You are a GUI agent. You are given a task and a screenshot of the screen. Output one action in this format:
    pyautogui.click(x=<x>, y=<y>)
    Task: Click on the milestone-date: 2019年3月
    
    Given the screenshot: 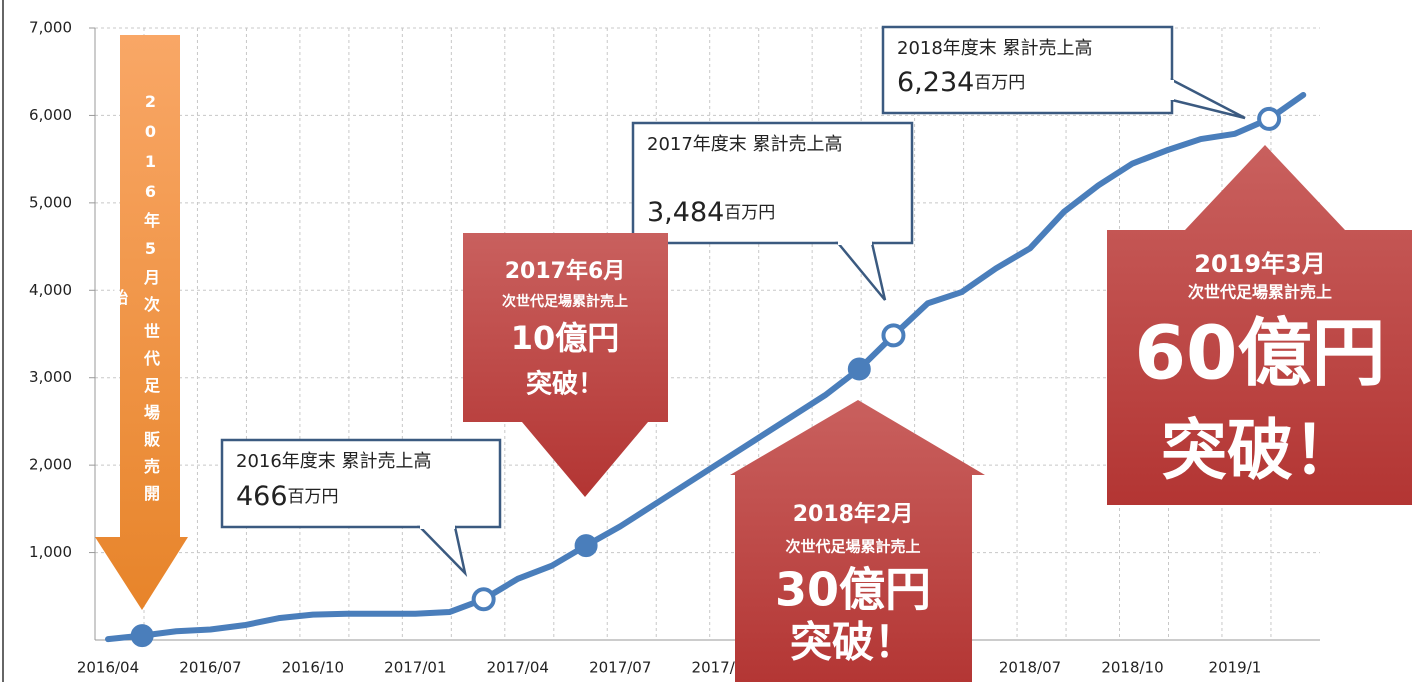 What is the action you would take?
    pyautogui.click(x=1260, y=264)
    